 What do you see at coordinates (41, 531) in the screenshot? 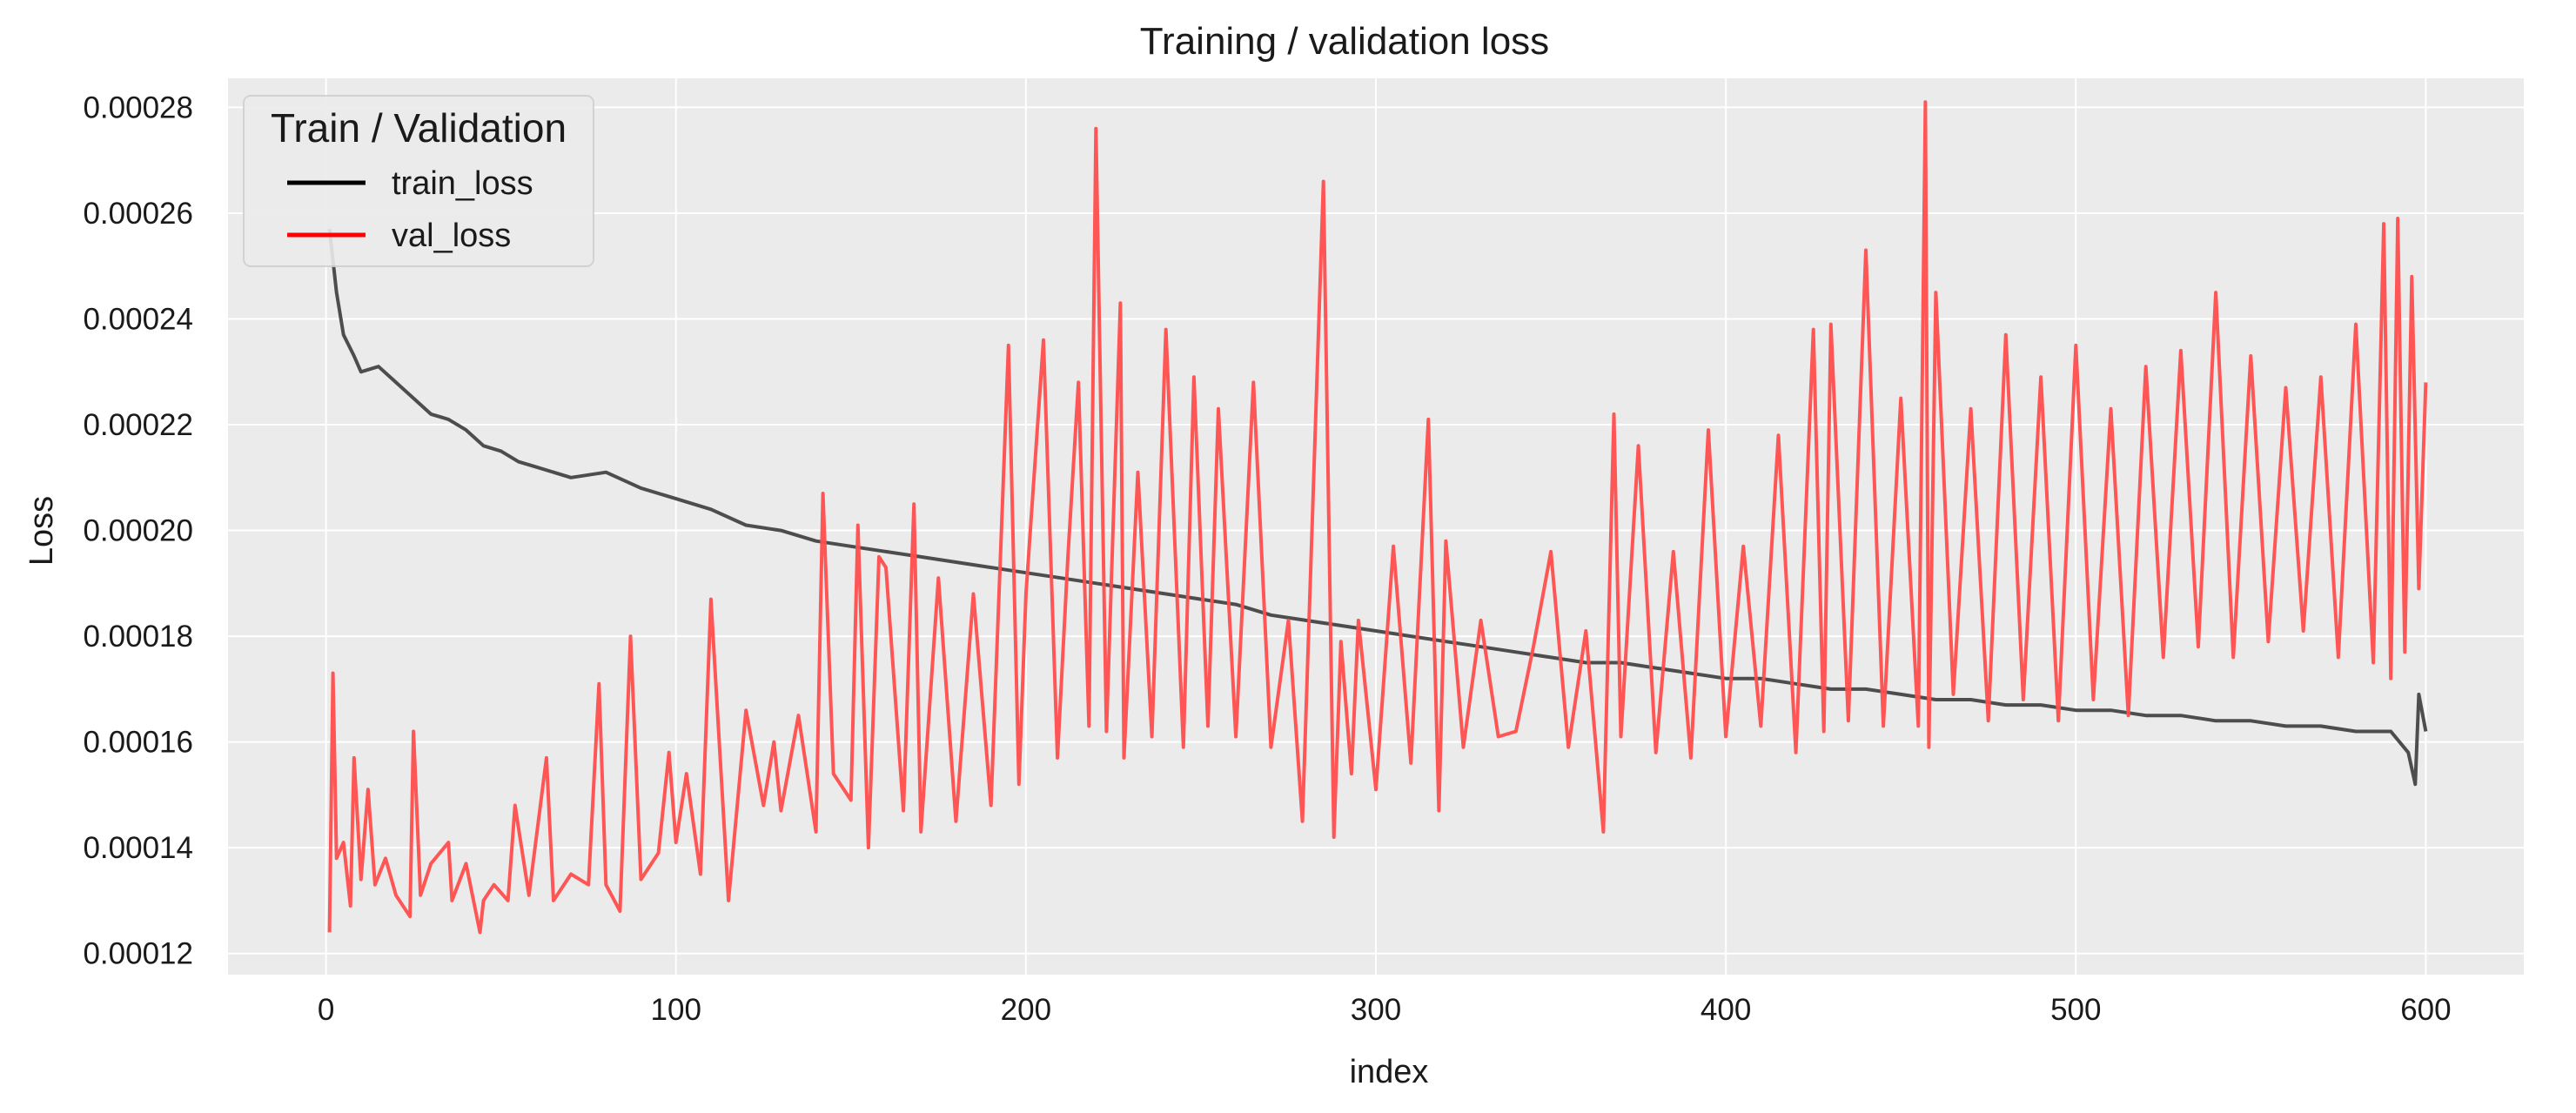
I see `y-axis-title: Loss` at bounding box center [41, 531].